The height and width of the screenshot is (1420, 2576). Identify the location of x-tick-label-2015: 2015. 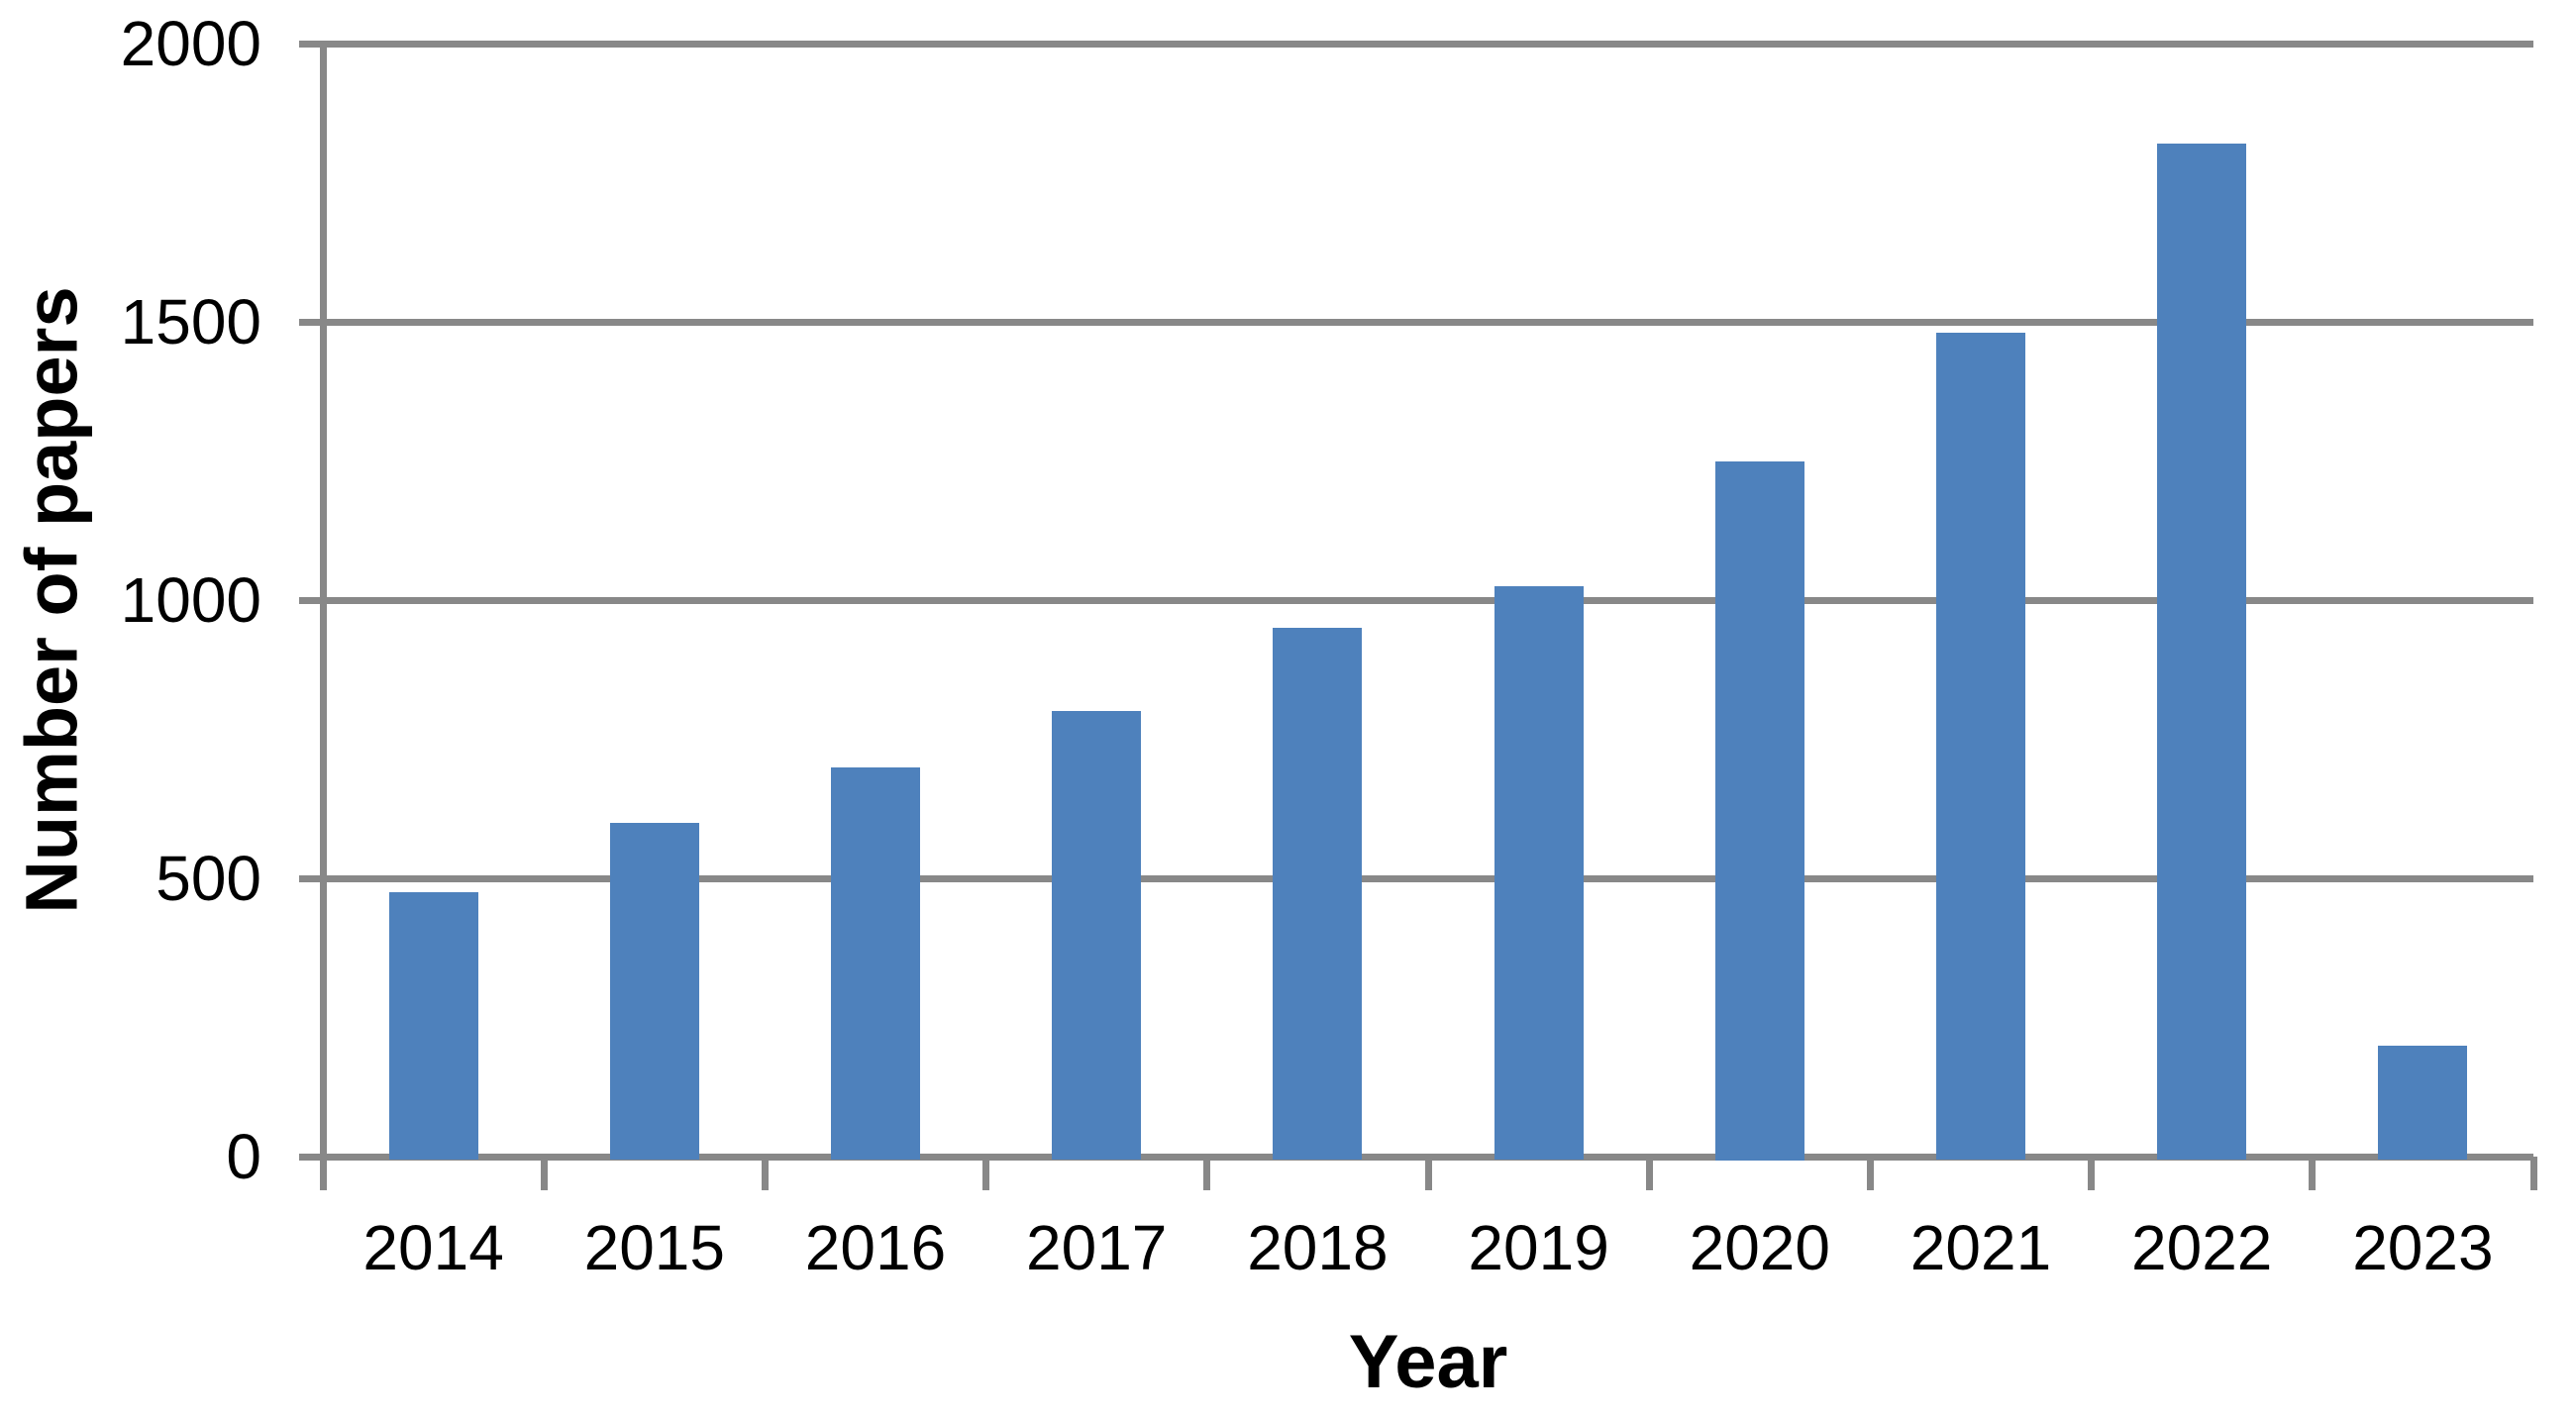
(654, 1247).